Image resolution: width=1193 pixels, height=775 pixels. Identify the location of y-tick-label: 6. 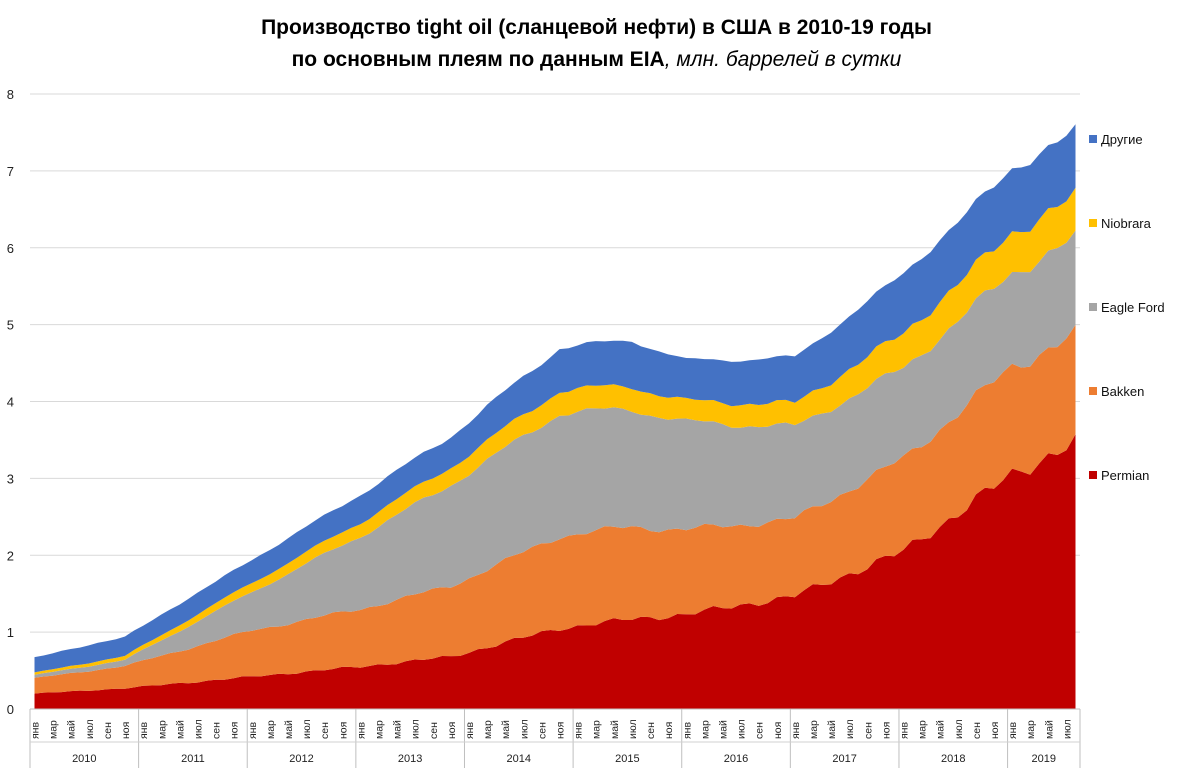
(10, 248).